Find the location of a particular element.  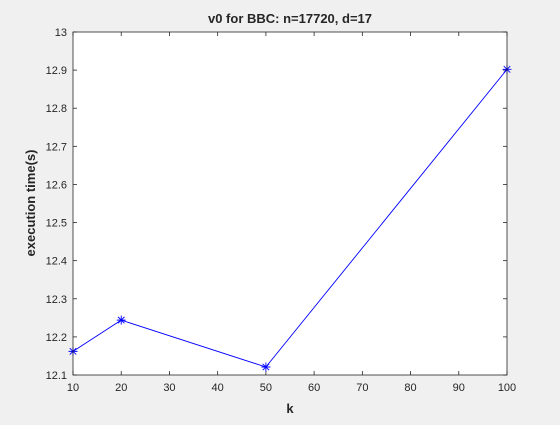

x-tick-label: 40 is located at coordinates (218, 388).